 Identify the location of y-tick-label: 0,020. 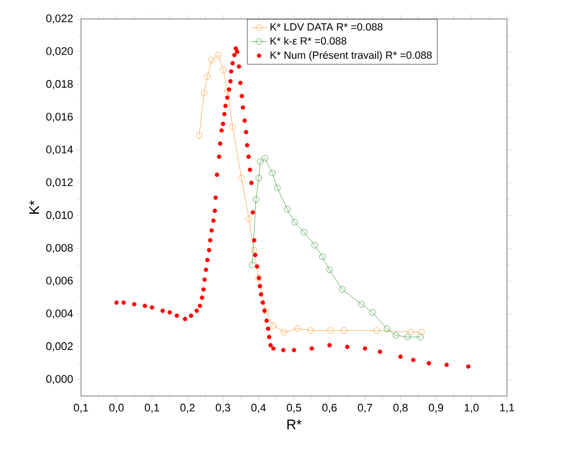
(59, 51).